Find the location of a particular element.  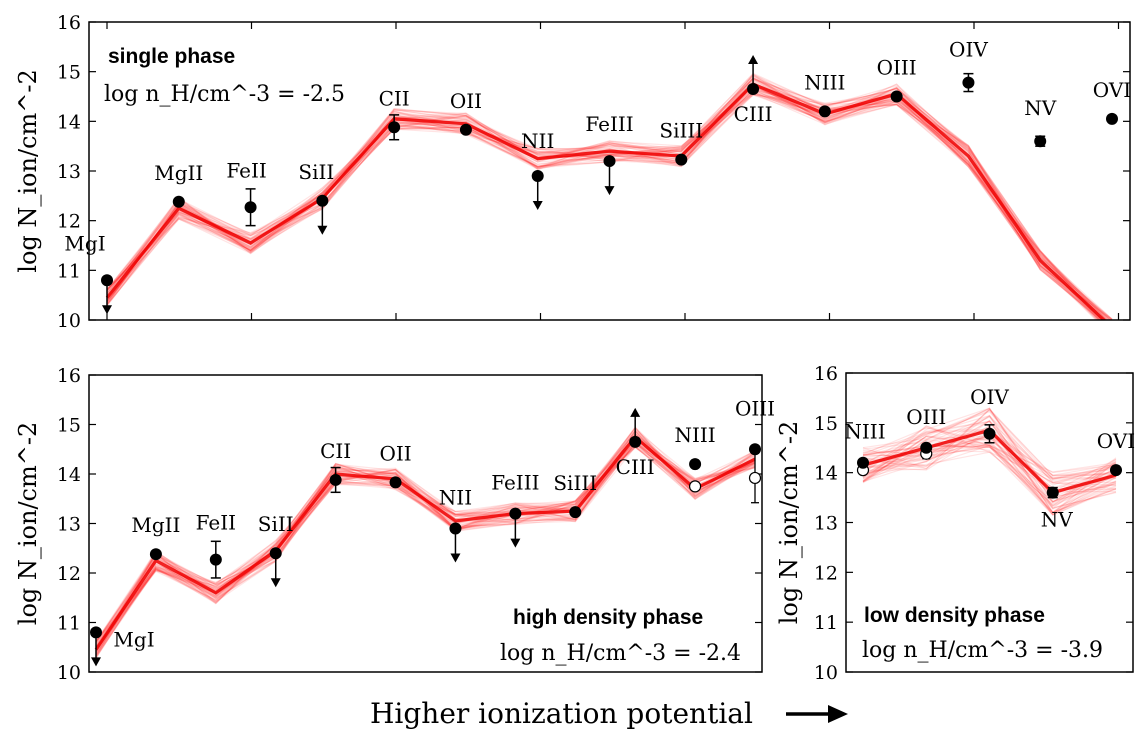

ion-label: OVI is located at coordinates (1112, 90).